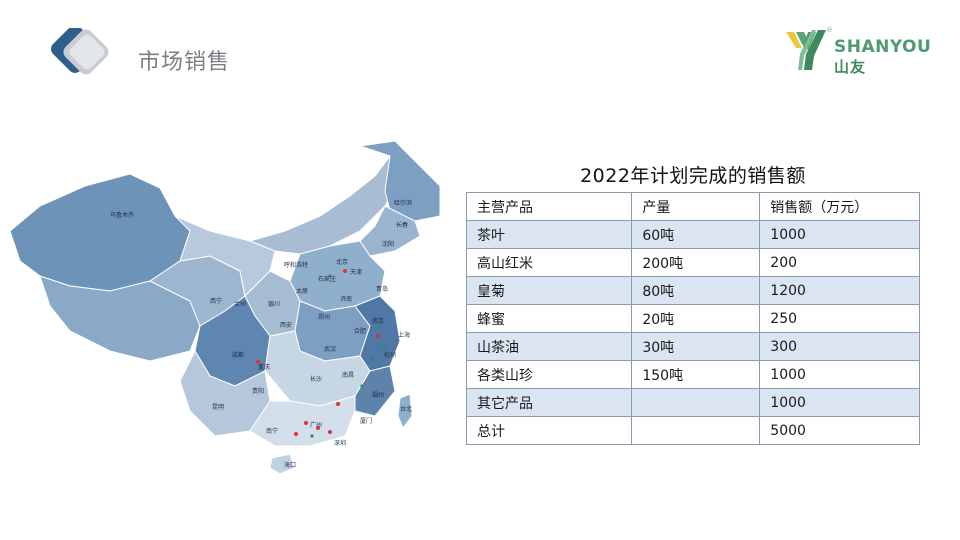  I want to click on city-label: 呼和浩特, so click(296, 265).